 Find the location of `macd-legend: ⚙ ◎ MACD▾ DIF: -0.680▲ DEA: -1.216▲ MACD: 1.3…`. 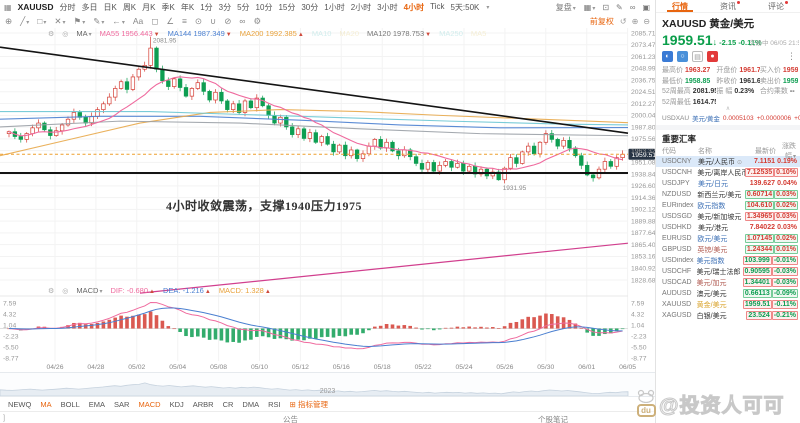

macd-legend: ⚙ ◎ MACD▾ DIF: -0.680▲ DEA: -1.216▲ MACD: 1.3… is located at coordinates (159, 290).